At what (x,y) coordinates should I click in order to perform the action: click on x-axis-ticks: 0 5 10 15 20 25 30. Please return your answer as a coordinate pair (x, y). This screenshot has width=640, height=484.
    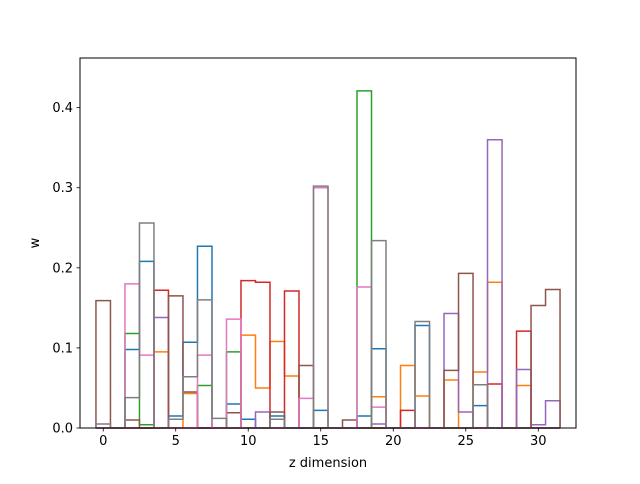
    Looking at the image, I should click on (323, 438).